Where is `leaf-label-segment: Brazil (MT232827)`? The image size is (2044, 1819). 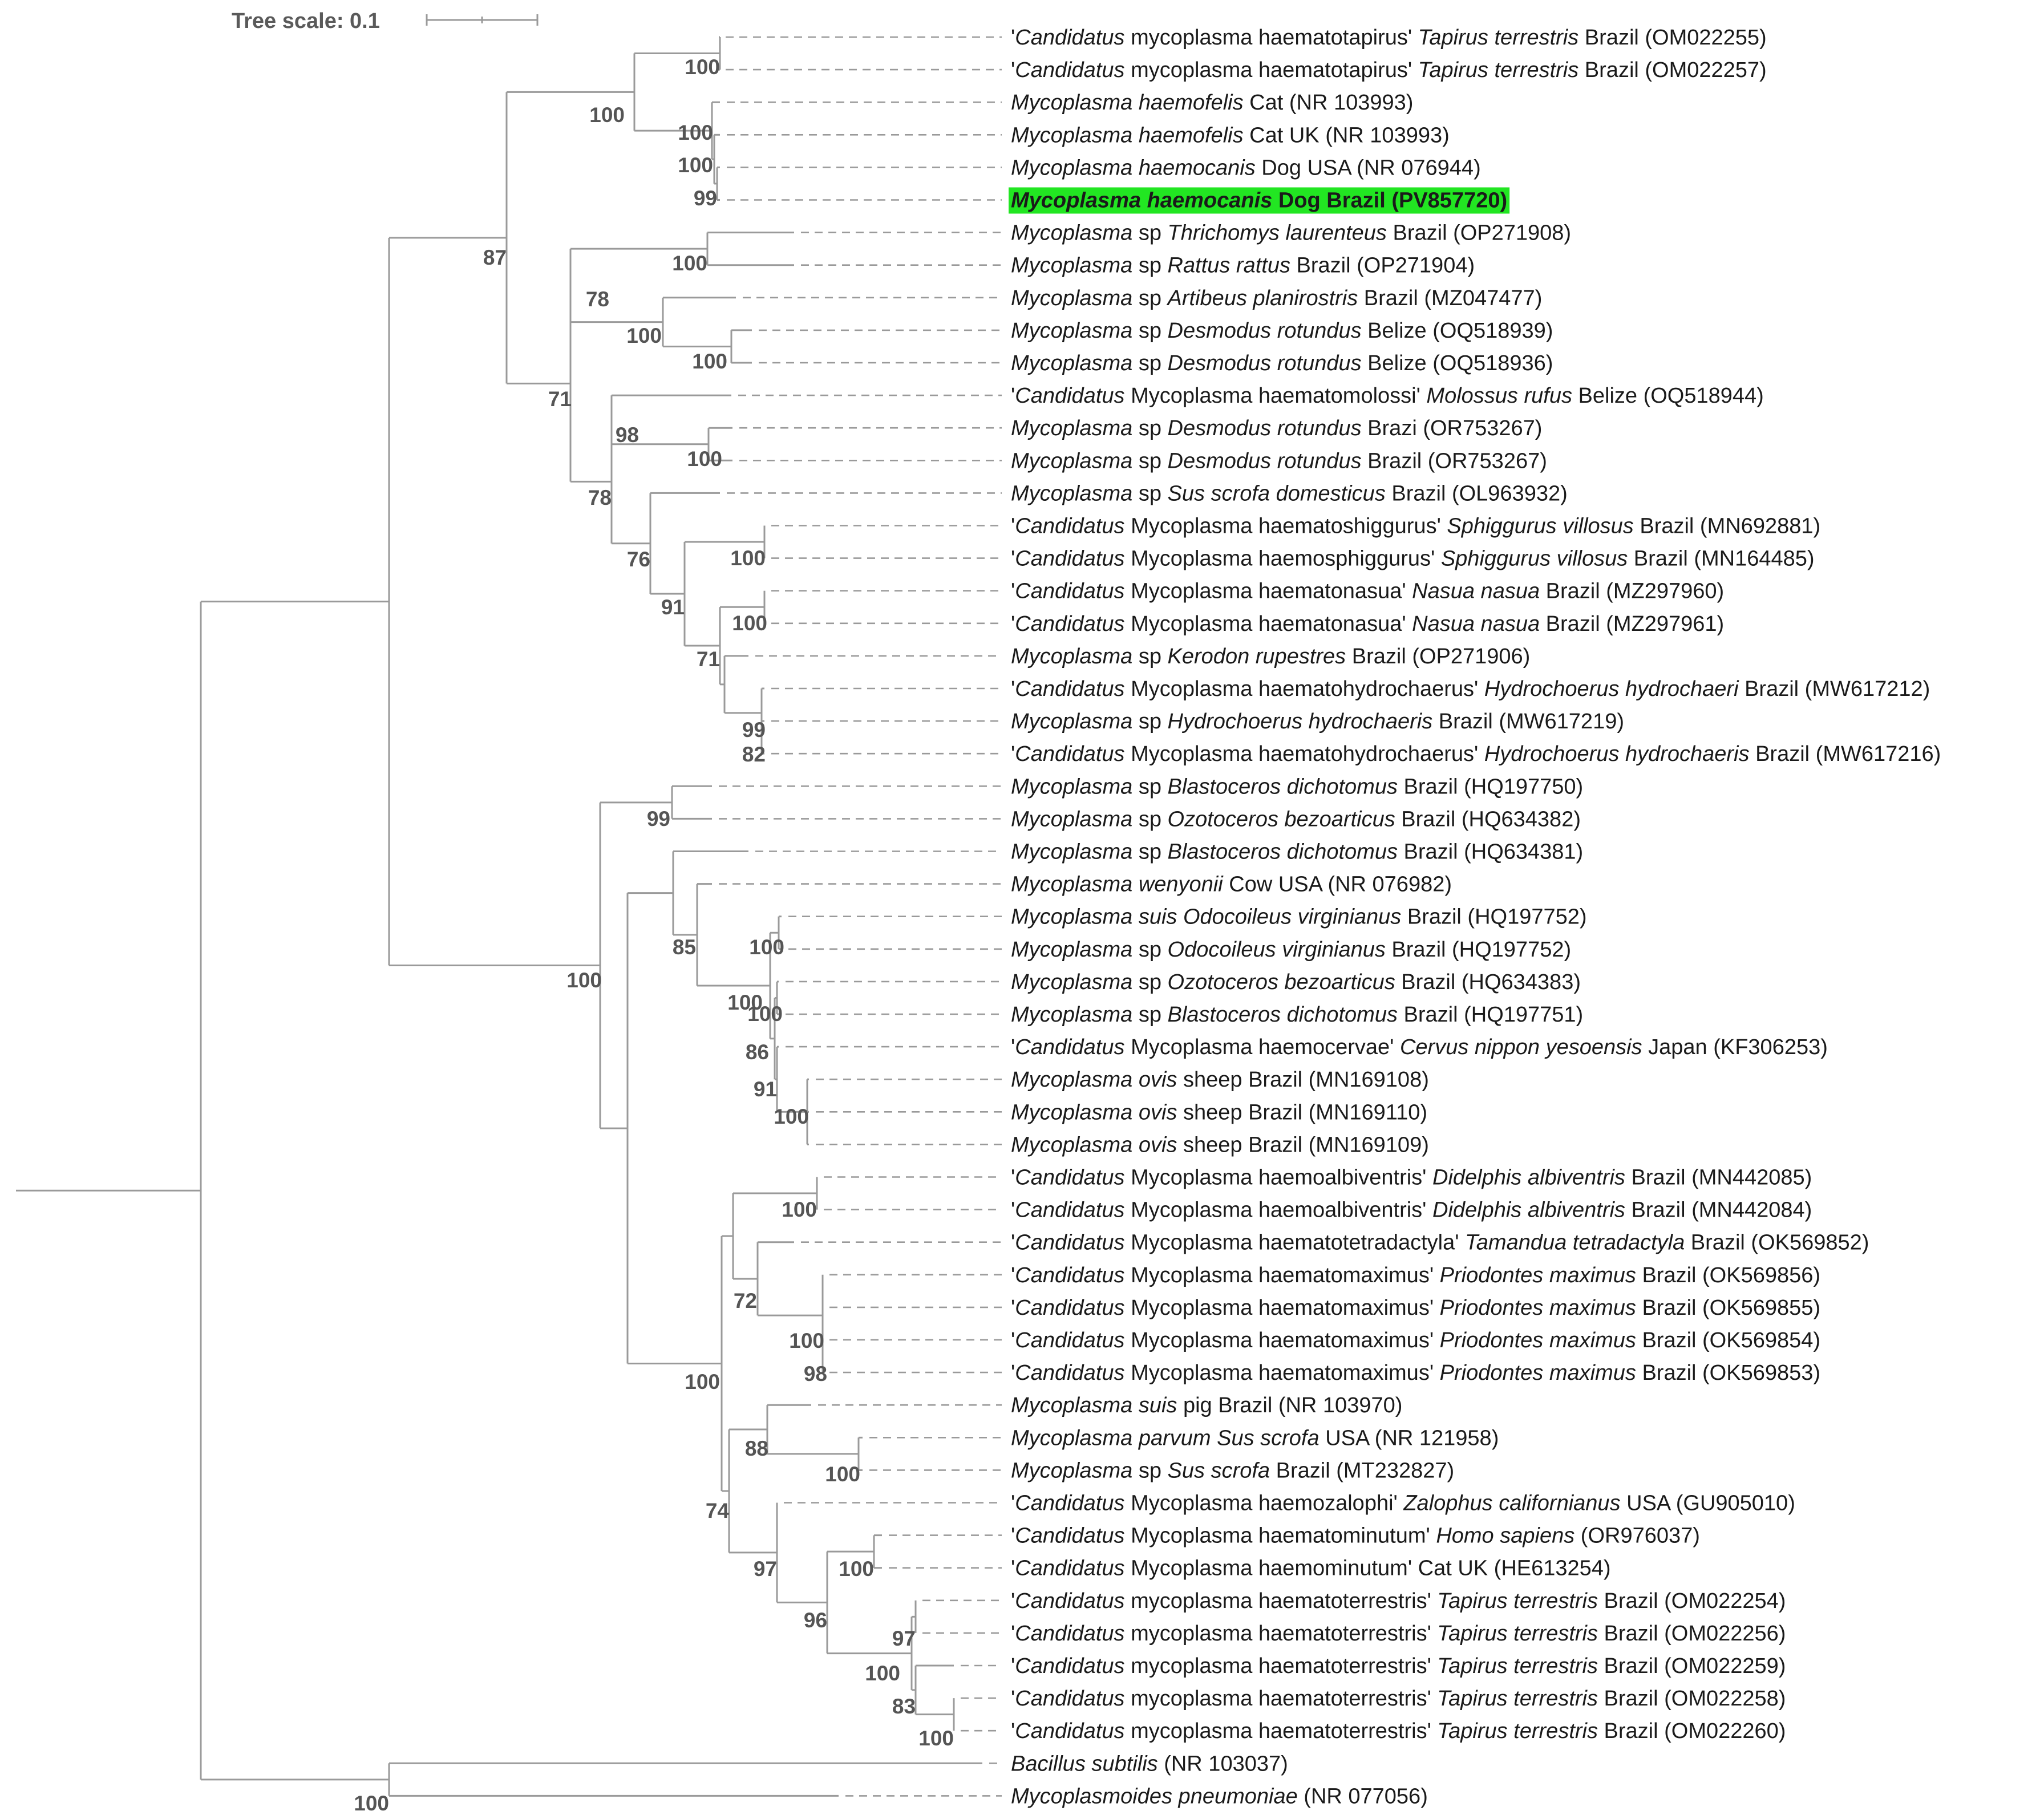 leaf-label-segment: Brazil (MT232827) is located at coordinates (1362, 1470).